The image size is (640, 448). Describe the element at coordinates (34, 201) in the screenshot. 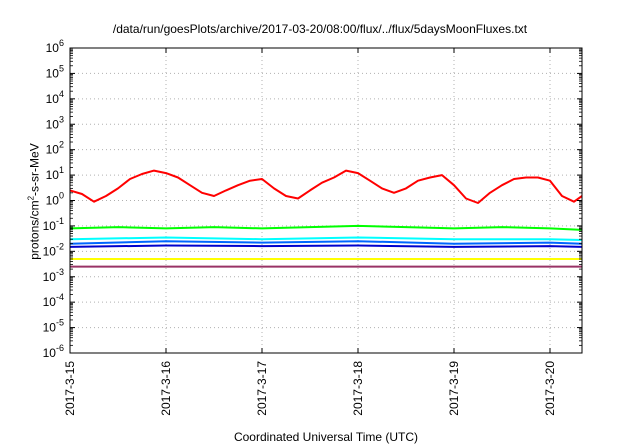

I see `y-axis-label: protons/cm2-s-sr-MeV` at that location.